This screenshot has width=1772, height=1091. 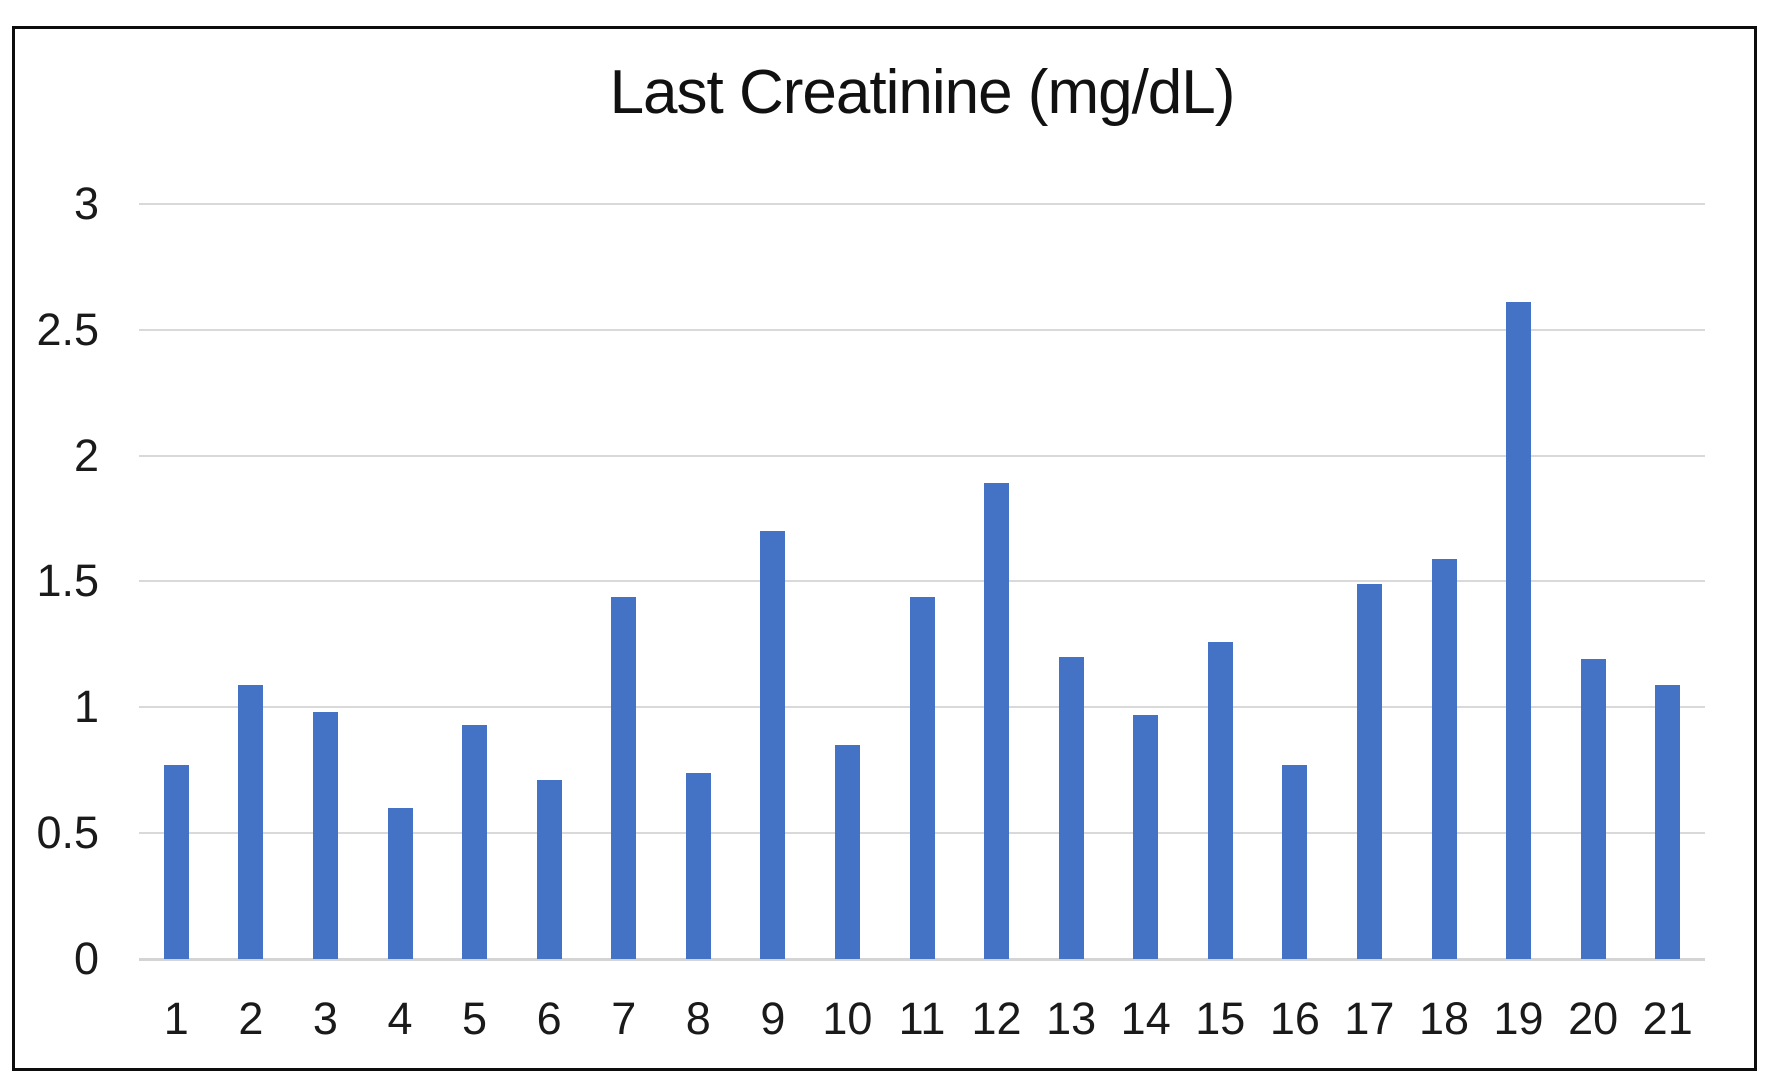 What do you see at coordinates (475, 1018) in the screenshot?
I see `x-tick-label-5: 5` at bounding box center [475, 1018].